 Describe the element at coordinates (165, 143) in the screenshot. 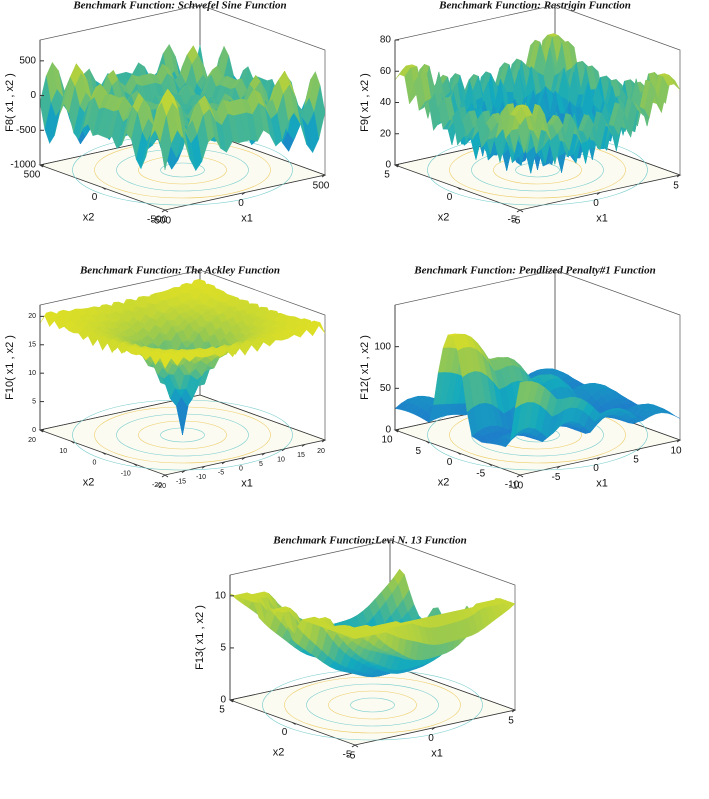

I see `surface-cell` at that location.